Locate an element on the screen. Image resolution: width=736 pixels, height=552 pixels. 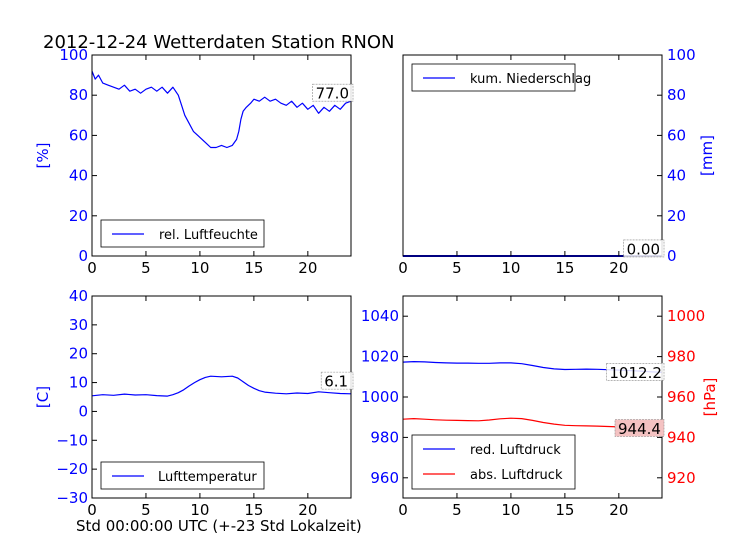
y-axis-label-right: [hPa] is located at coordinates (710, 397).